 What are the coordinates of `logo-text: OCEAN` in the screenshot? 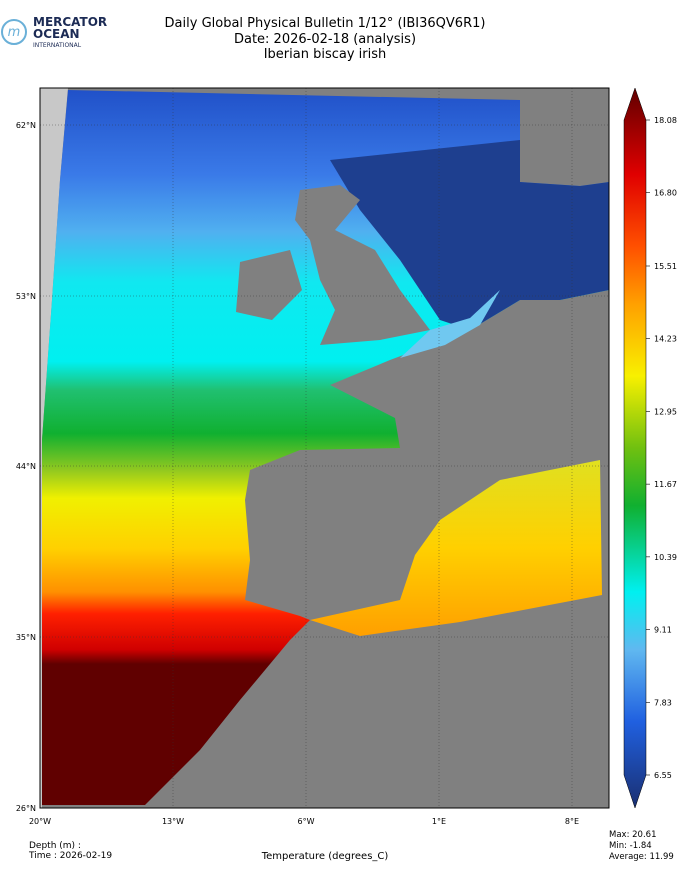 It's located at (56, 34).